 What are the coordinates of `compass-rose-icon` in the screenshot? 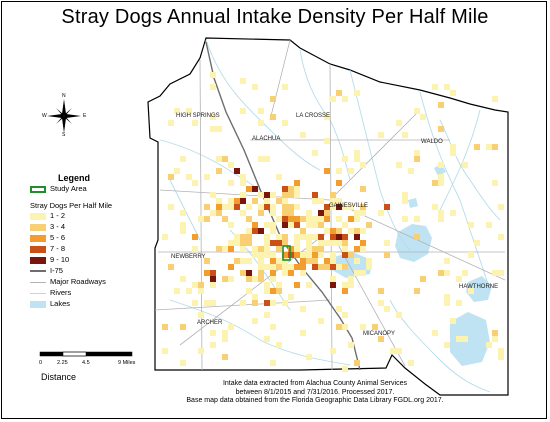 It's located at (64, 116).